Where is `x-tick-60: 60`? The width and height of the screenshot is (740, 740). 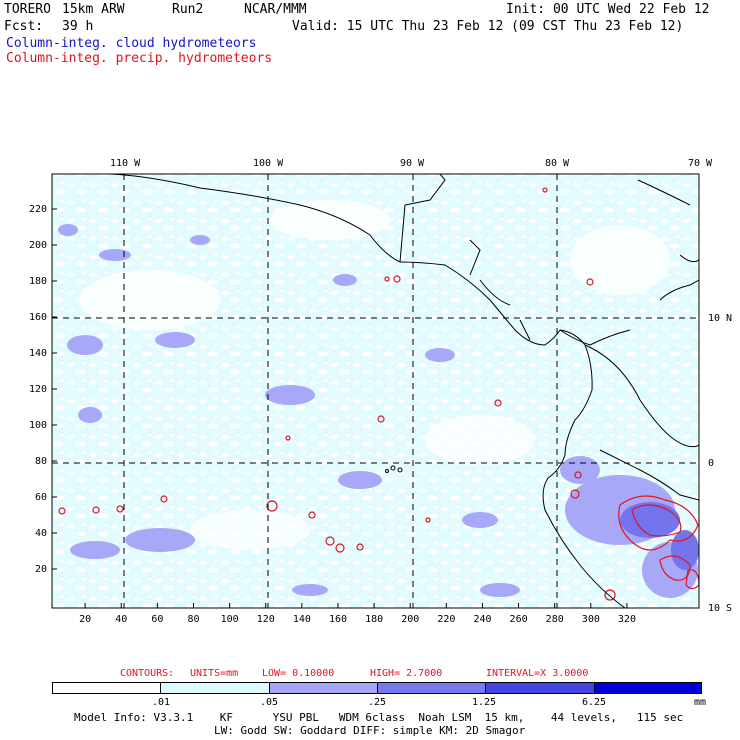
x-tick-60: 60 is located at coordinates (157, 619).